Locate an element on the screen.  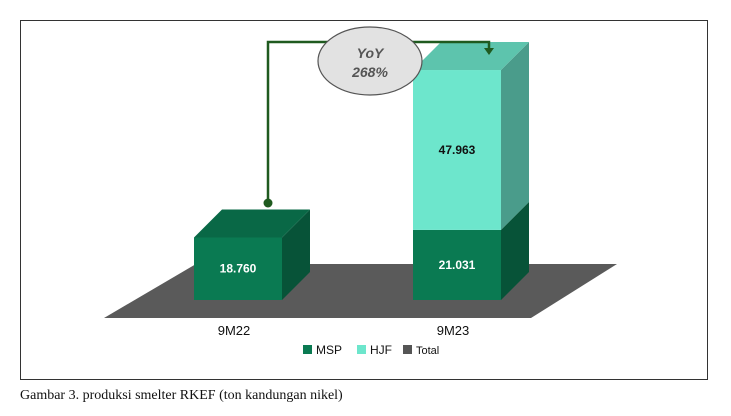
data-label-msp-9m22: 18.760 is located at coordinates (238, 269).